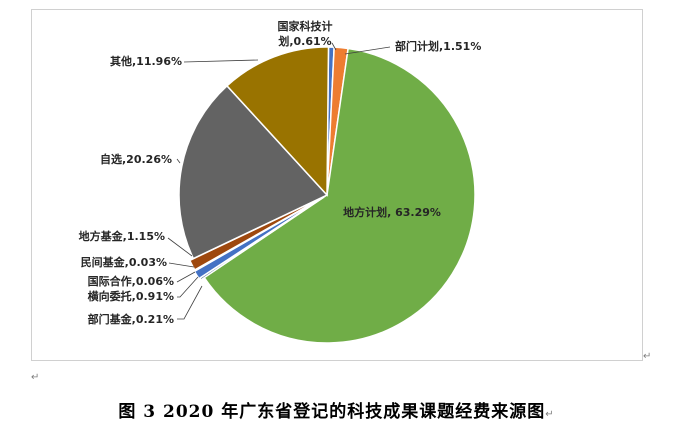 Image resolution: width=673 pixels, height=438 pixels. I want to click on data-label-1-line1: 国家科技计, so click(305, 26).